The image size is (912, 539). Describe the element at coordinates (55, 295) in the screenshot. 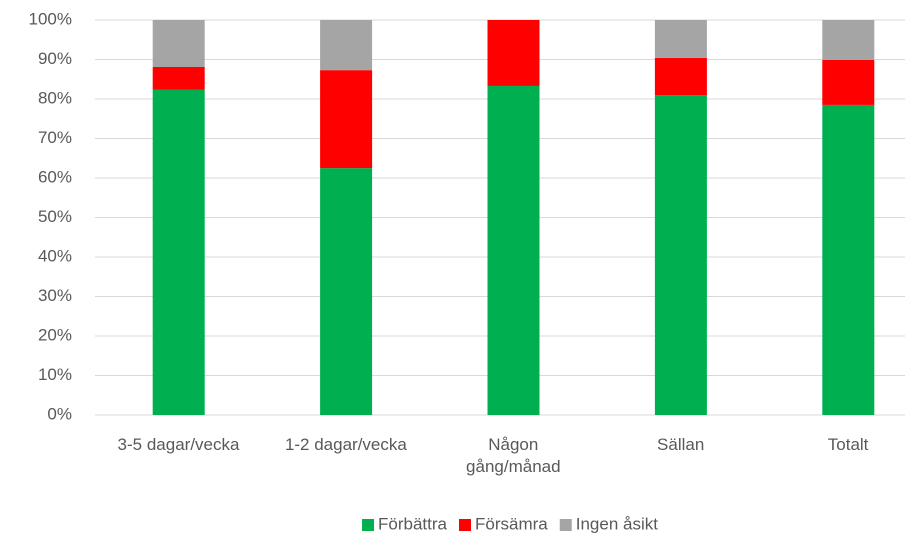

I see `y-tick-label: 30%` at that location.